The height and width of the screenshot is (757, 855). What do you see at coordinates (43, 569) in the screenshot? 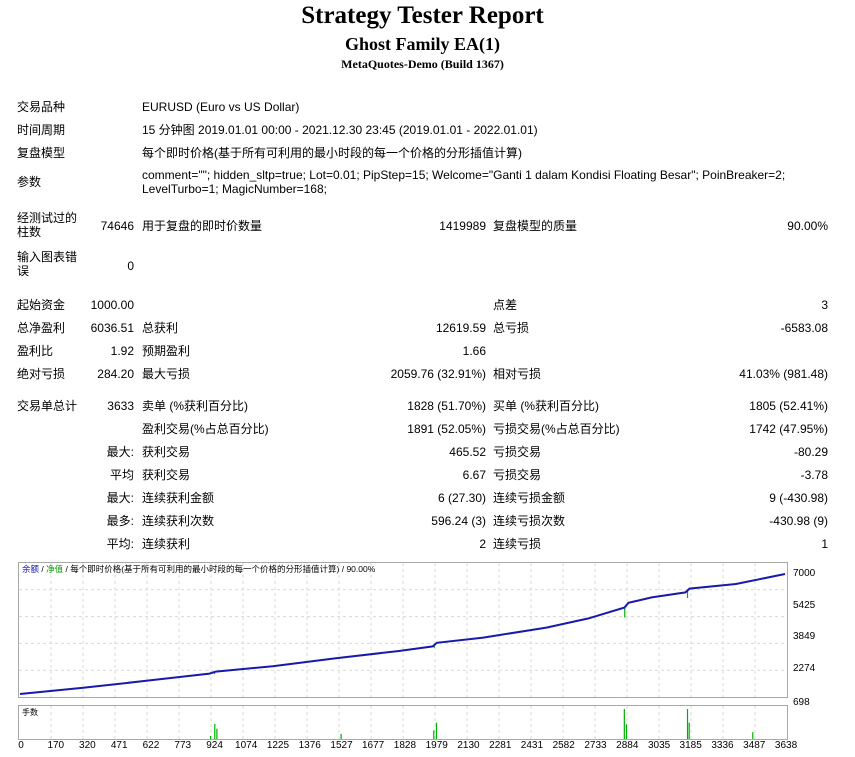
I see `legend-sep: /` at bounding box center [43, 569].